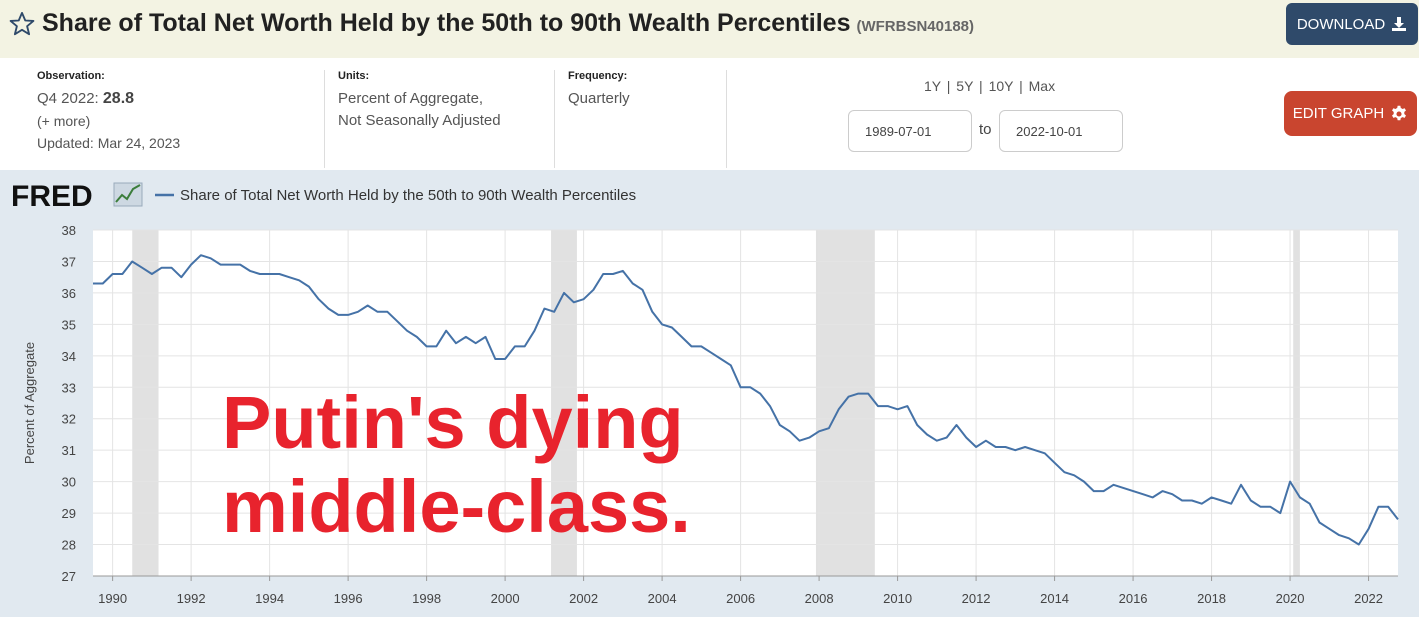 The width and height of the screenshot is (1419, 617). I want to click on more-link: (+ more), so click(64, 121).